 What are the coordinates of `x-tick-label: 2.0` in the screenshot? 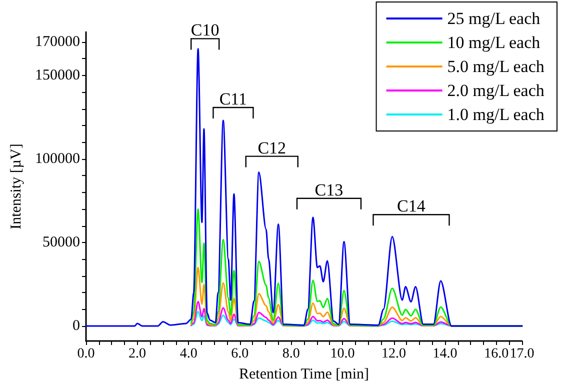 It's located at (137, 354).